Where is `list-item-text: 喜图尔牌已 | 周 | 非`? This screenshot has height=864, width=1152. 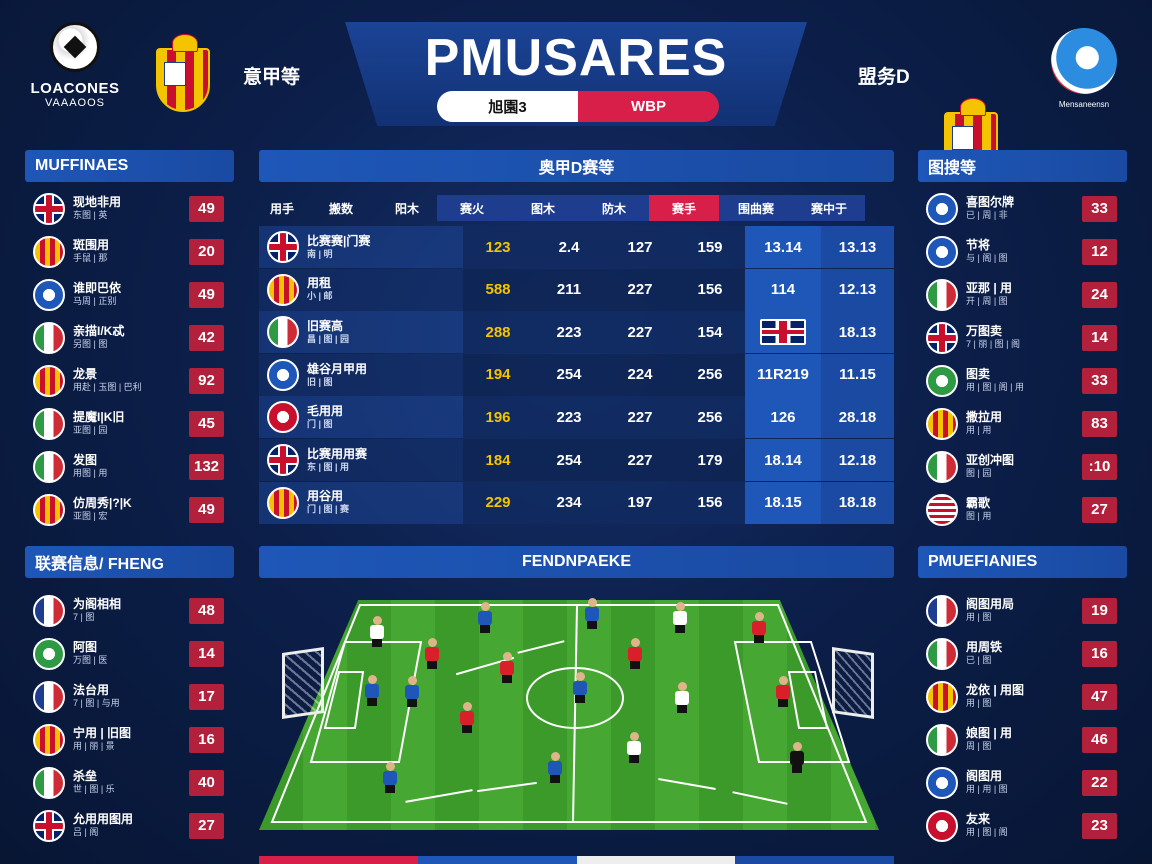
list-item-text: 喜图尔牌已 | 周 | 非 is located at coordinates (990, 208).